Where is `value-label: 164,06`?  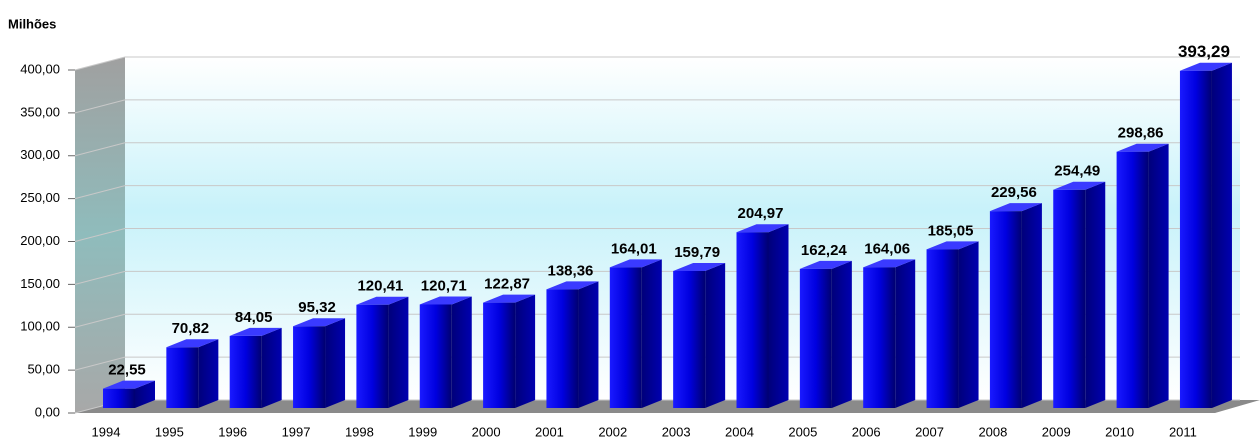
value-label: 164,06 is located at coordinates (887, 248).